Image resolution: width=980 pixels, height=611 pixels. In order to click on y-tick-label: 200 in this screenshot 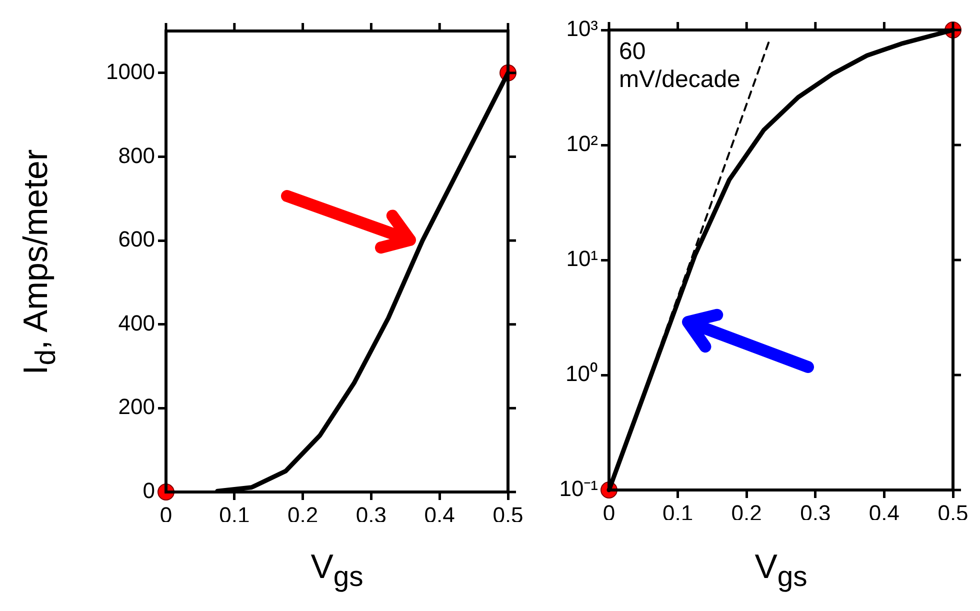, I will do `click(136, 407)`.